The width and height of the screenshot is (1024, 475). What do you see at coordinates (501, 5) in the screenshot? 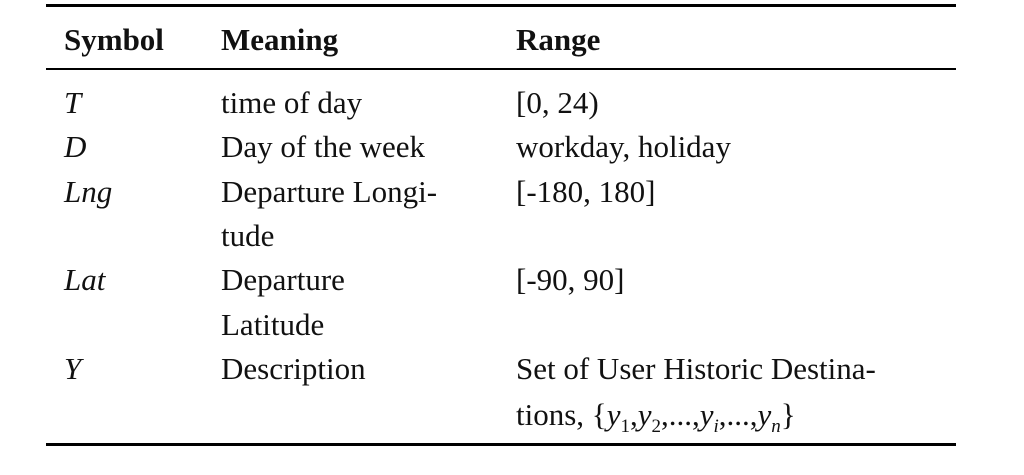
I see `table-top-rule` at bounding box center [501, 5].